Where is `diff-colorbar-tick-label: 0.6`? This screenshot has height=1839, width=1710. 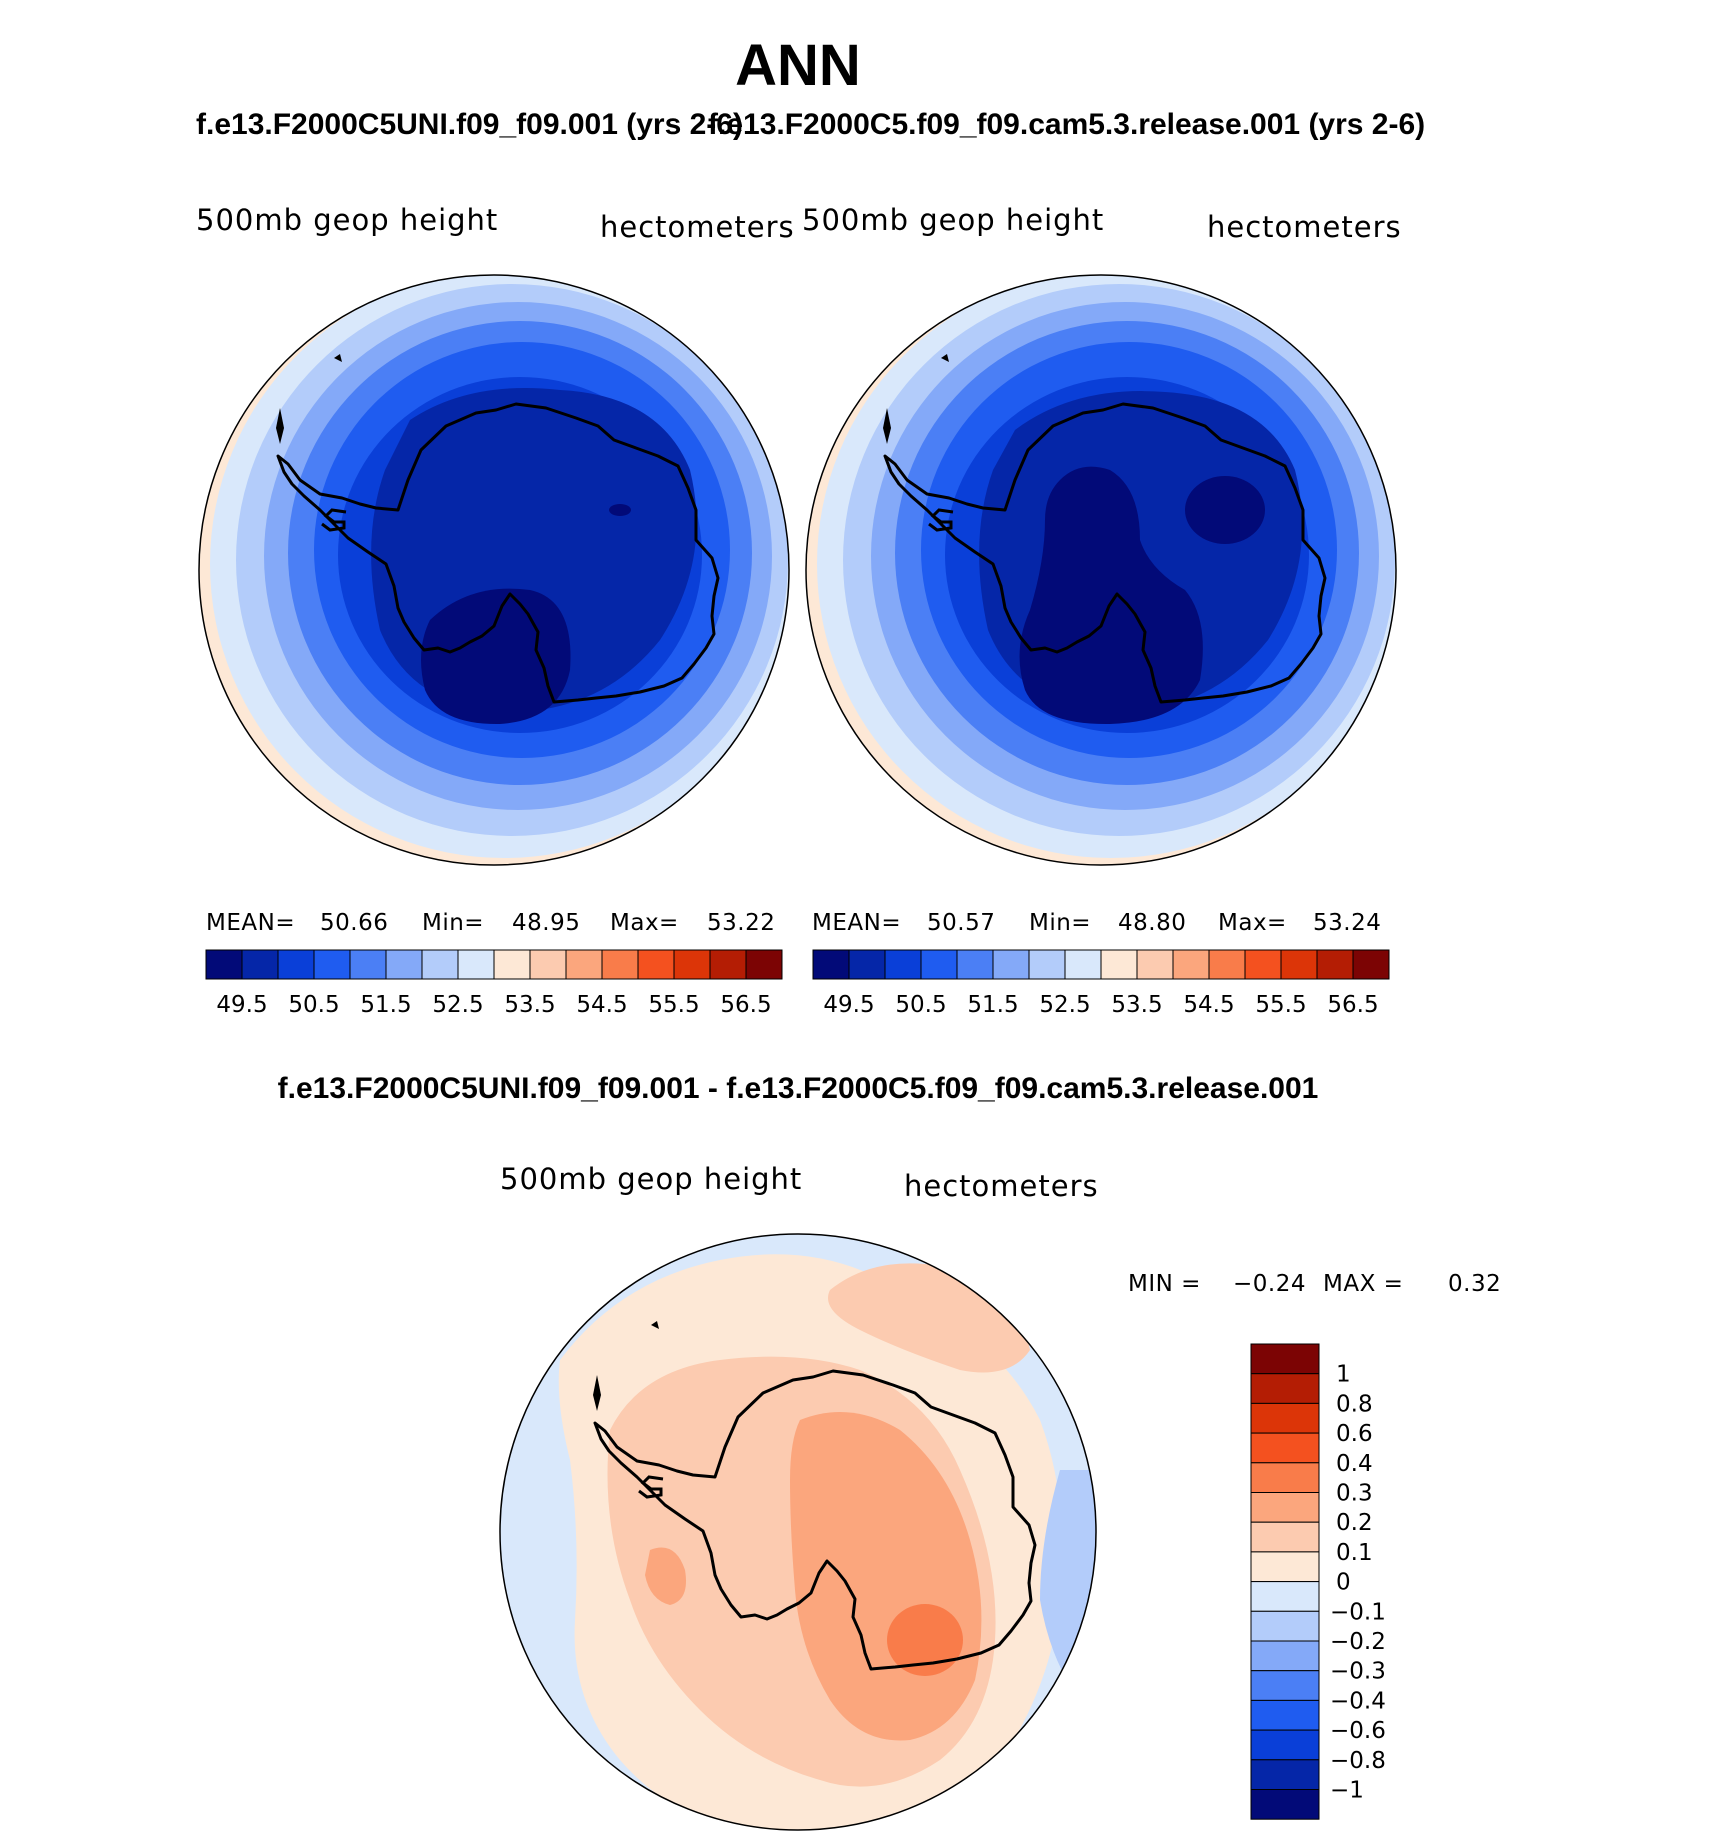
diff-colorbar-tick-label: 0.6 is located at coordinates (1354, 1434).